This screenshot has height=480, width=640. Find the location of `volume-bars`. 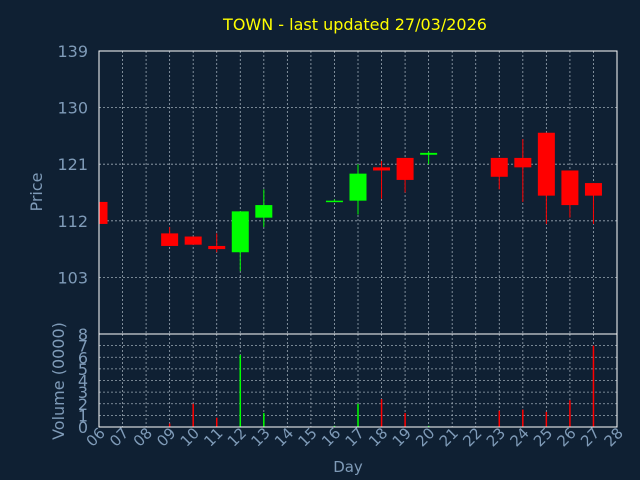

volume-bars is located at coordinates (381, 386).